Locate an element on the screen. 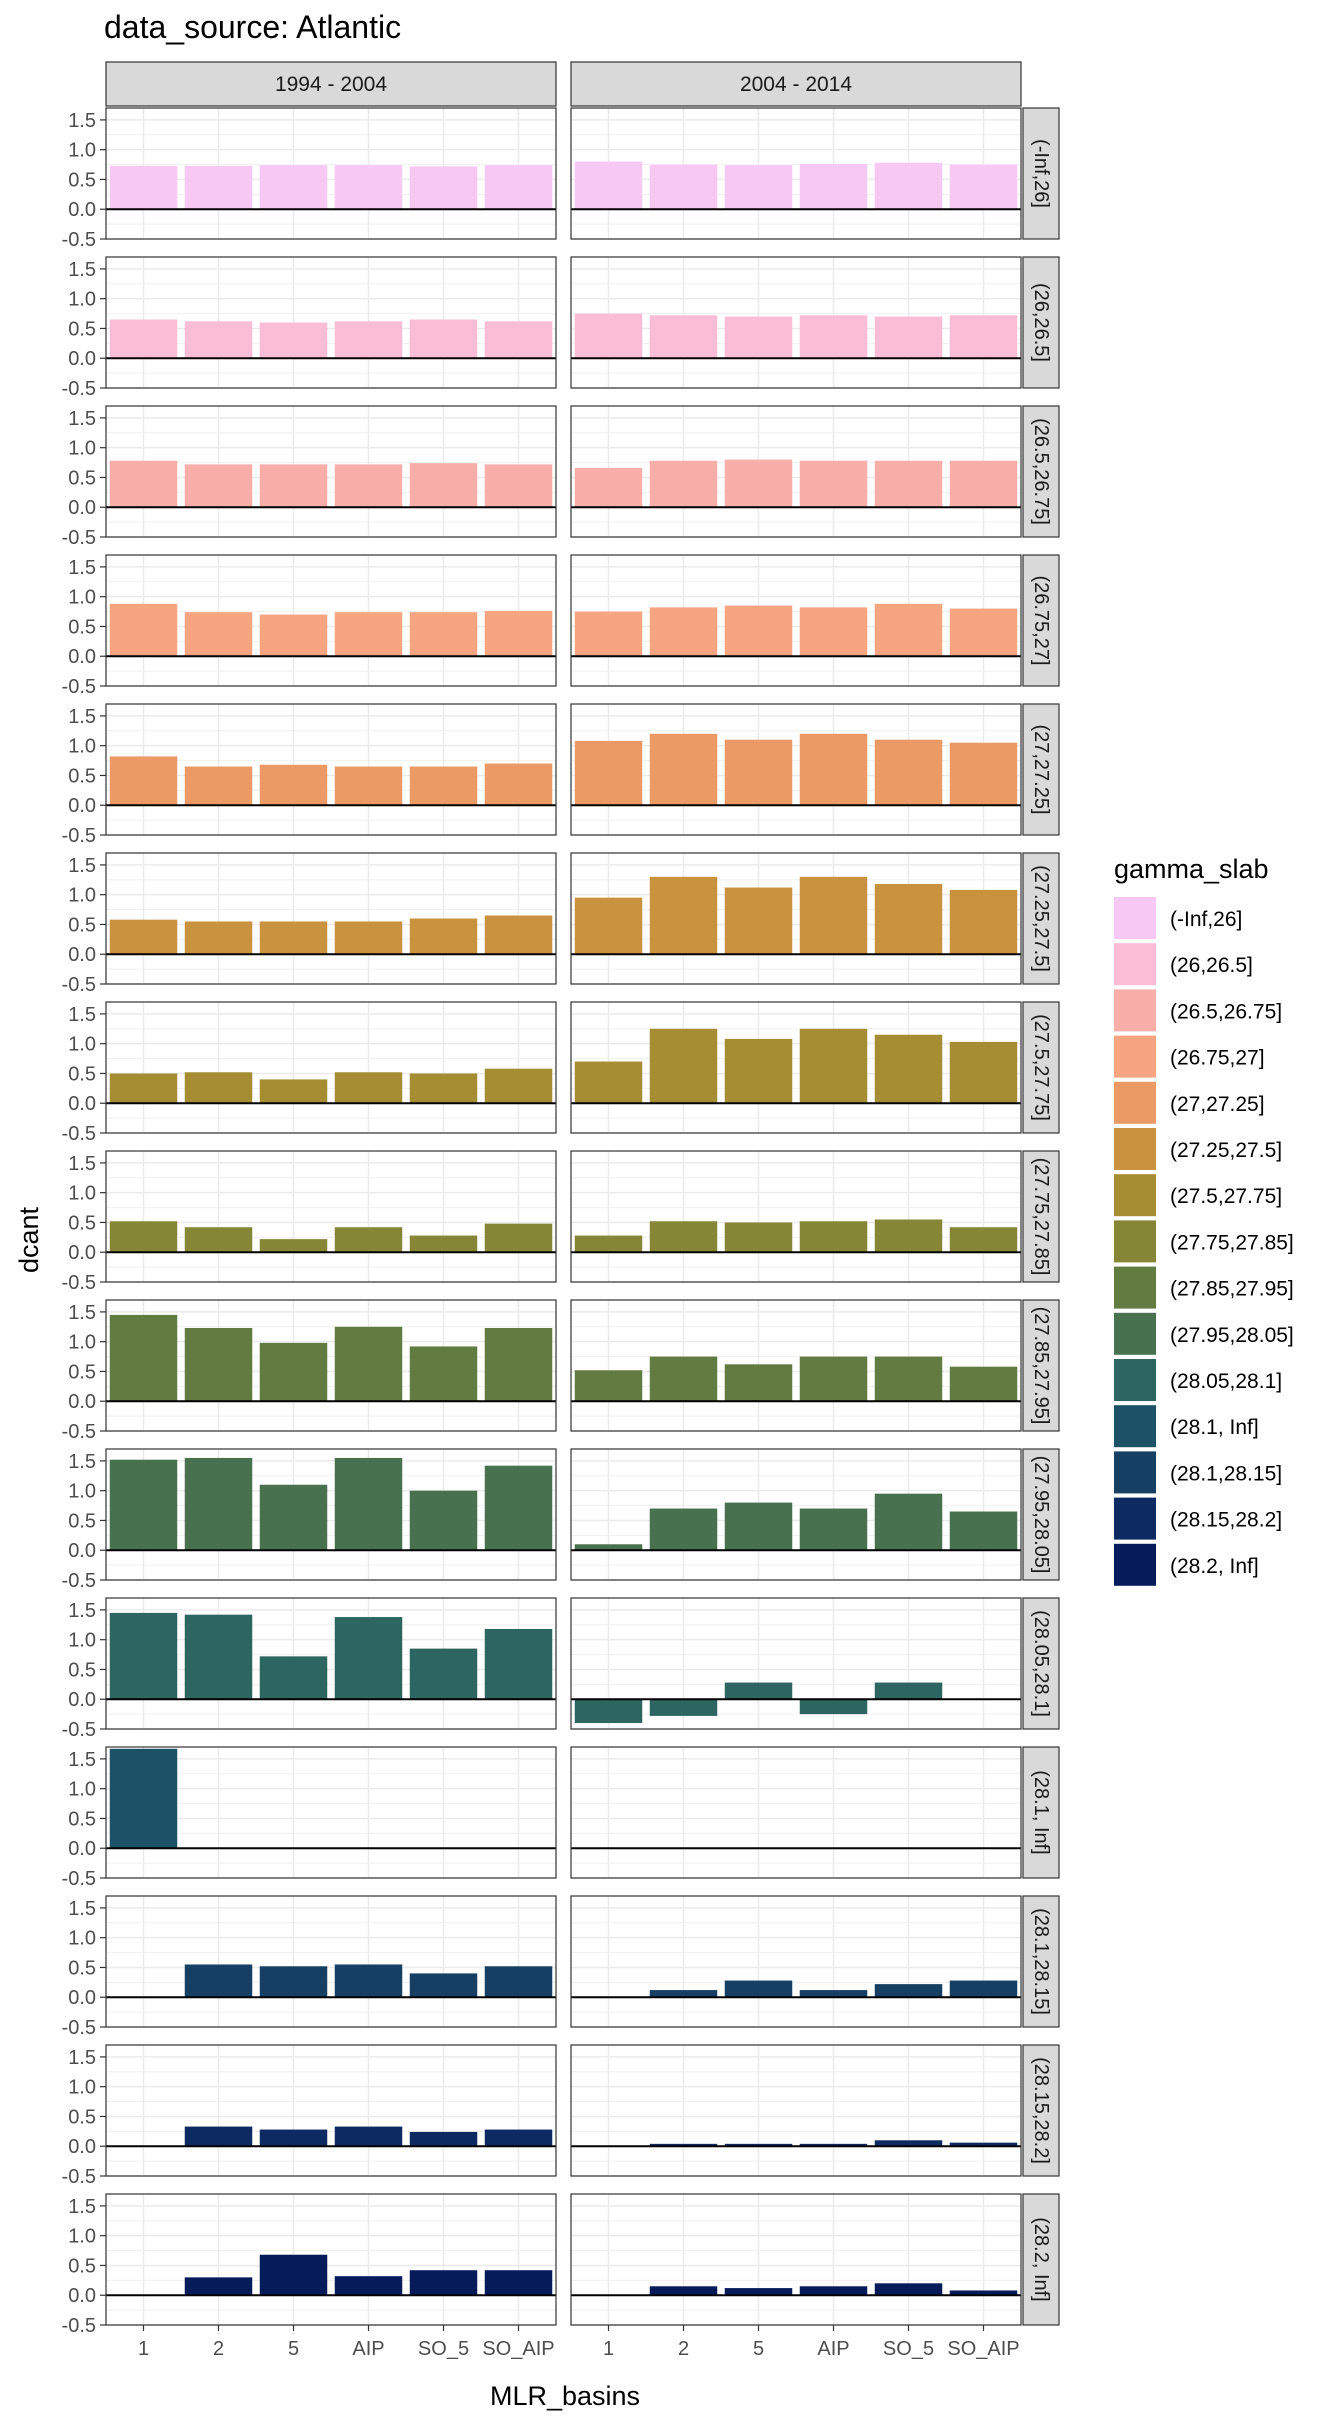  row-strip-label: (28.1, Inf] is located at coordinates (1041, 1812).